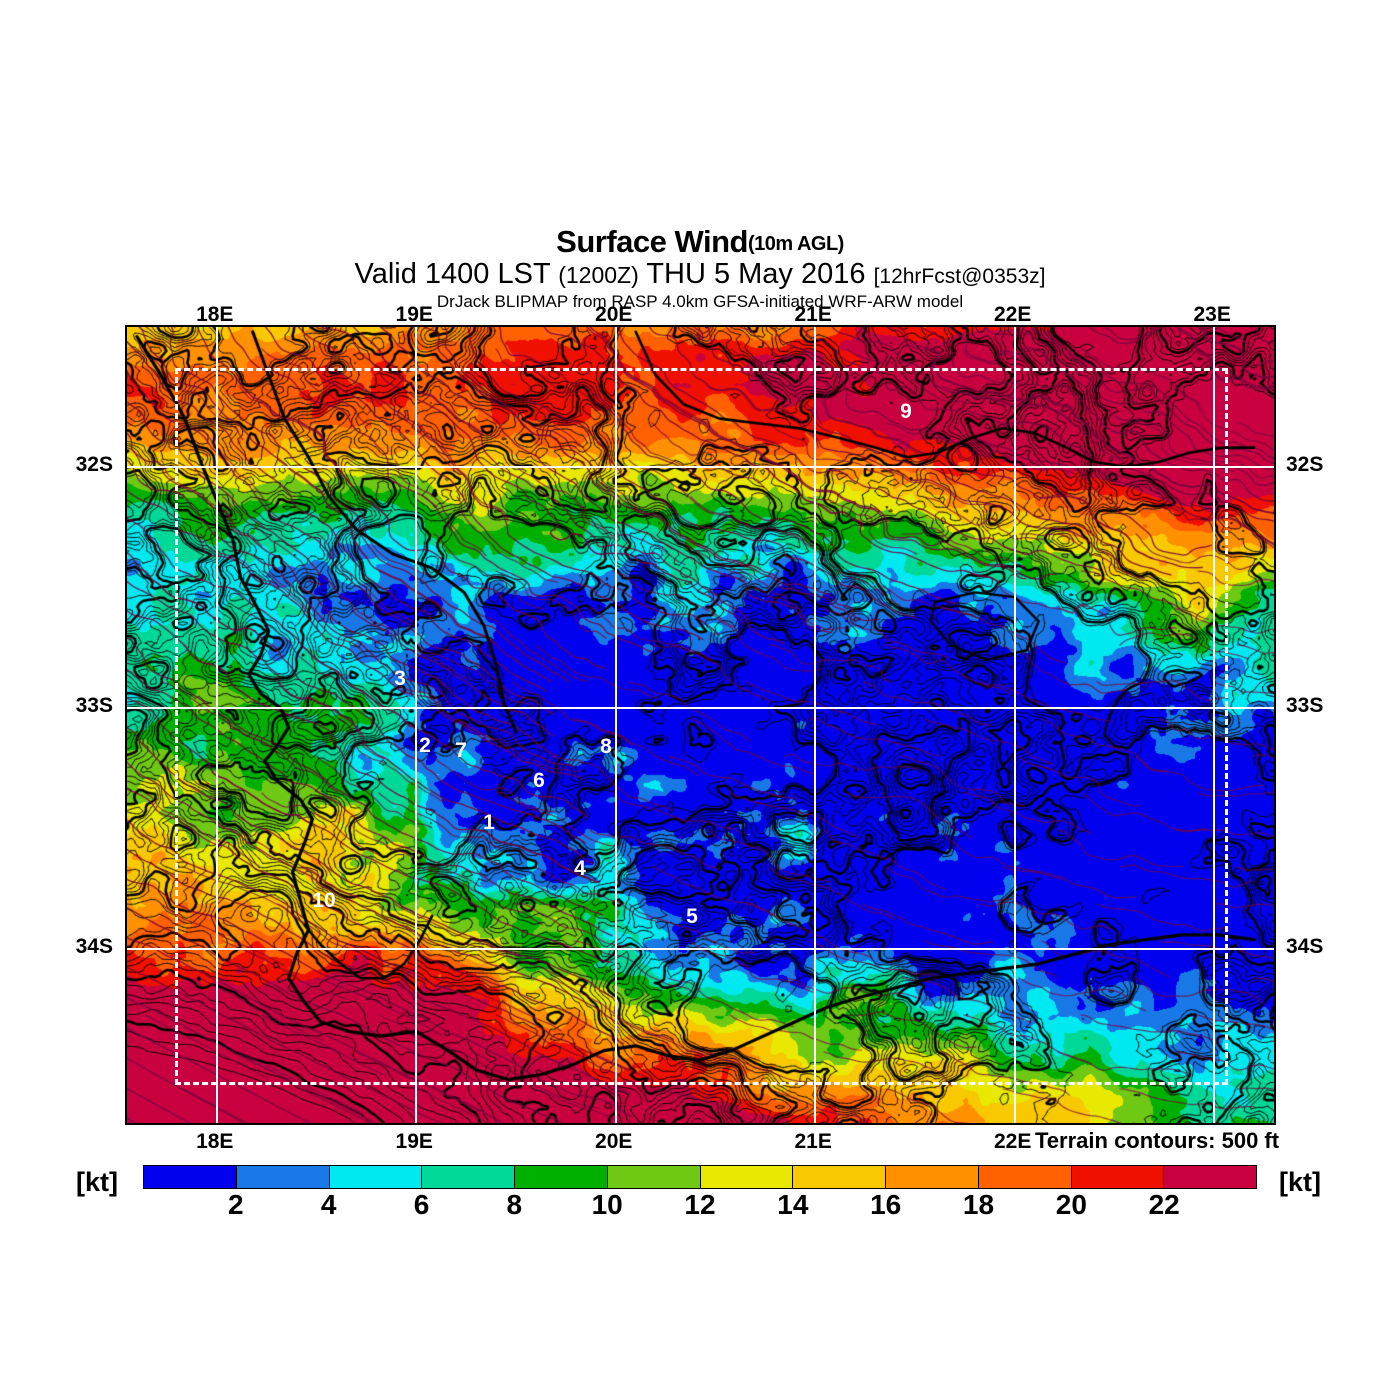 This screenshot has width=1400, height=1400. What do you see at coordinates (793, 1204) in the screenshot?
I see `colorbar-tick-14: 14` at bounding box center [793, 1204].